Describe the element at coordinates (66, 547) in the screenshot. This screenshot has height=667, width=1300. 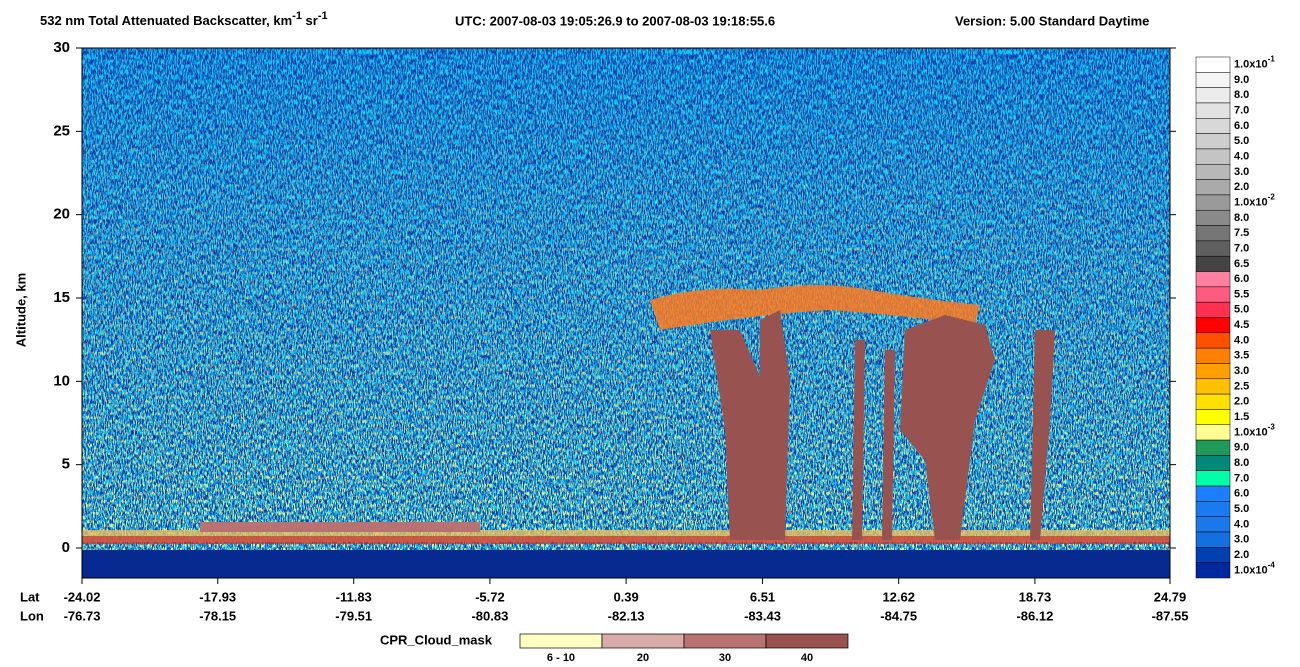
I see `y-tick-label: 0` at that location.